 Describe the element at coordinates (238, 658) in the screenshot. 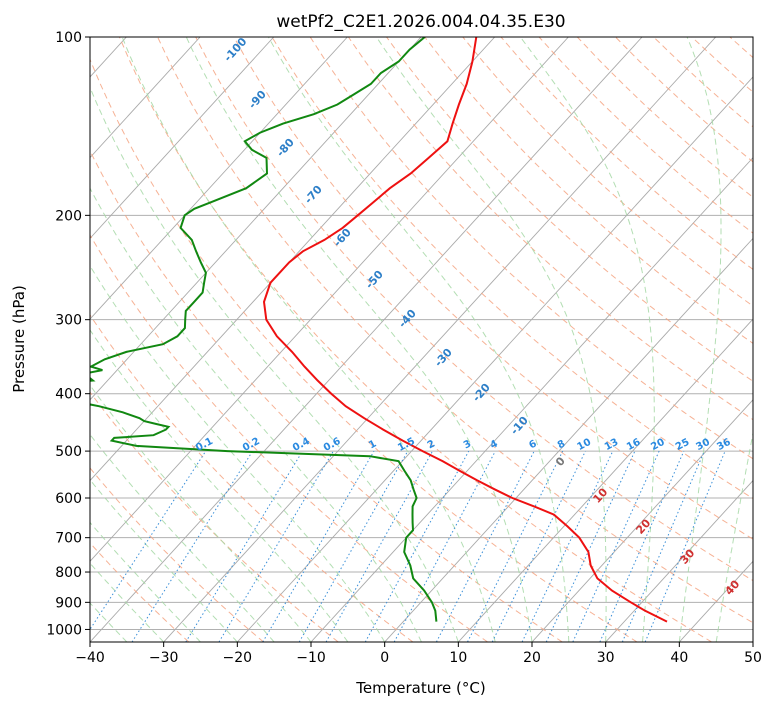

I see `x-tick-label: −20` at that location.